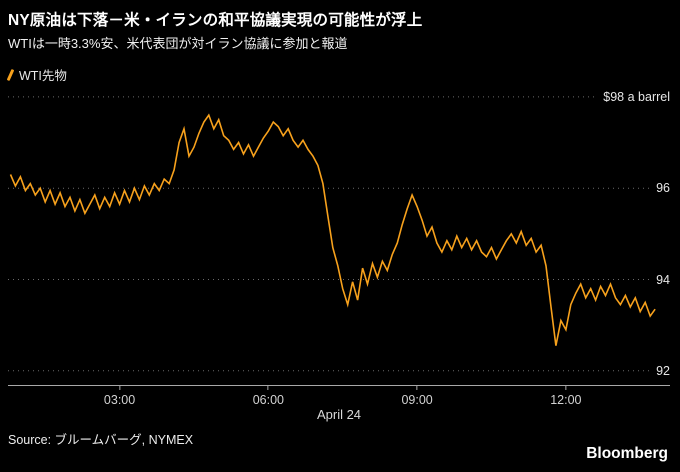 The image size is (680, 472). What do you see at coordinates (178, 43) in the screenshot?
I see `chart-subtitle: WTIは一時3.3%安、米代表団が対イラン協議に参加と報道` at bounding box center [178, 43].